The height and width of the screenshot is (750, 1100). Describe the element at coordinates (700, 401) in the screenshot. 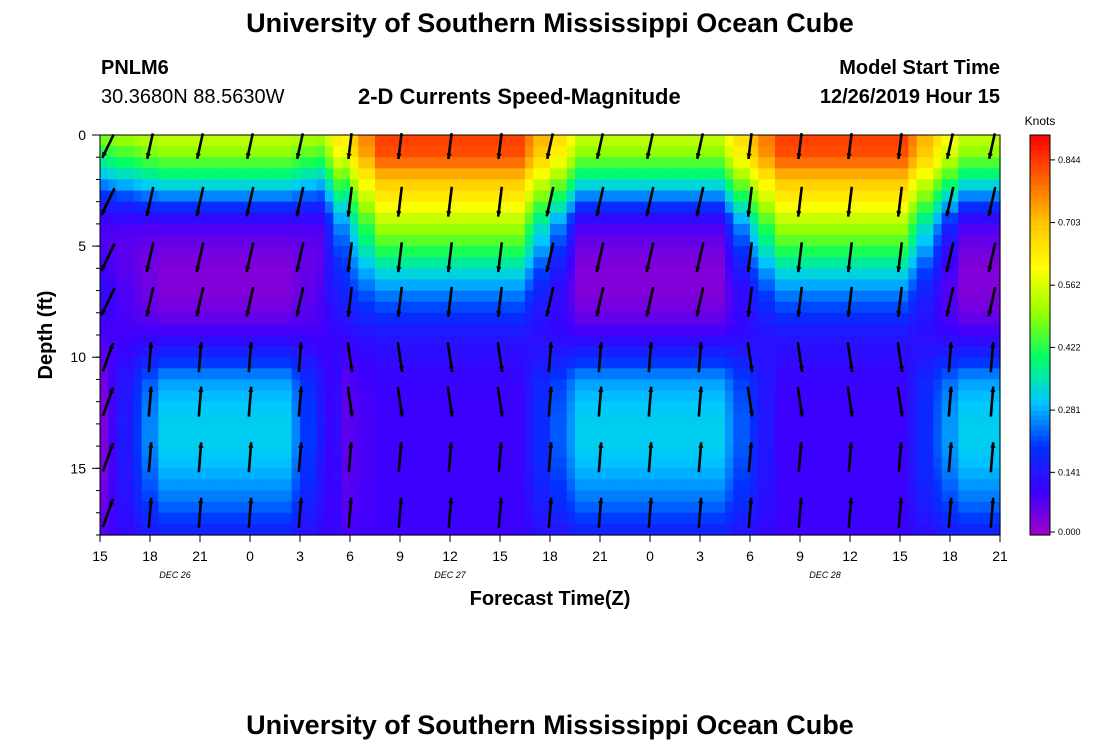

I see `current-vector` at that location.